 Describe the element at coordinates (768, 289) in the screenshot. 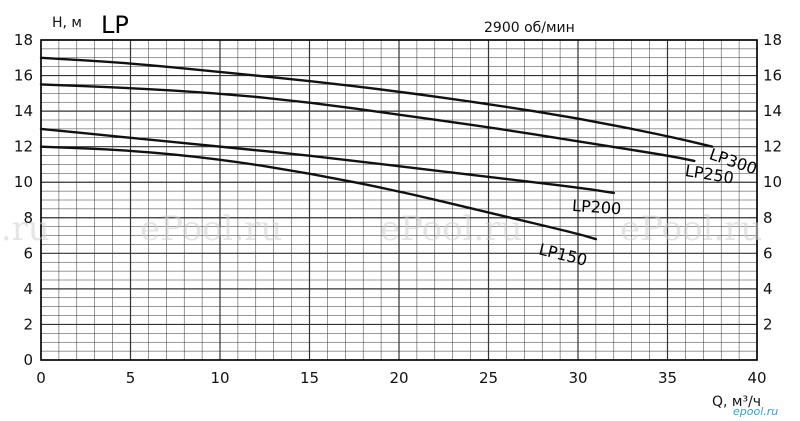

I see `y-tick-label-right: 4` at that location.